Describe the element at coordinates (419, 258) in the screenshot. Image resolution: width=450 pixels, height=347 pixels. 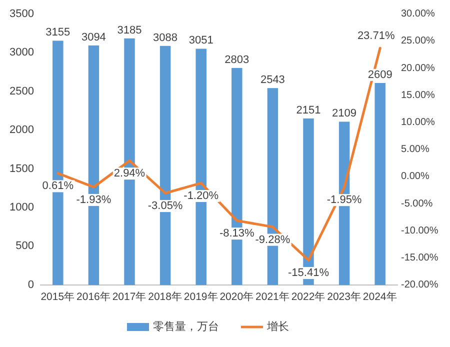
I see `y2-tick-label: -15.00%` at that location.